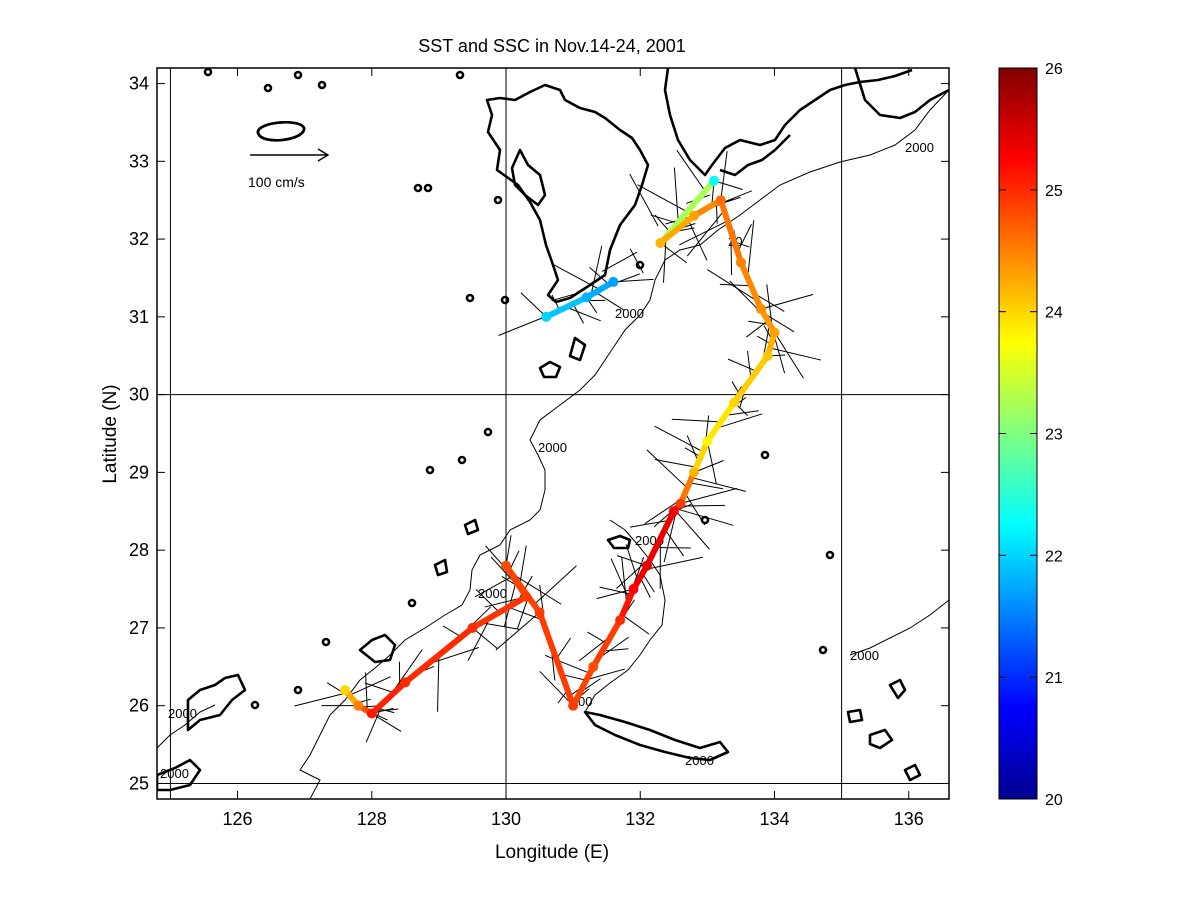  Describe the element at coordinates (289, 141) in the screenshot. I see `scale-arrow` at that location.